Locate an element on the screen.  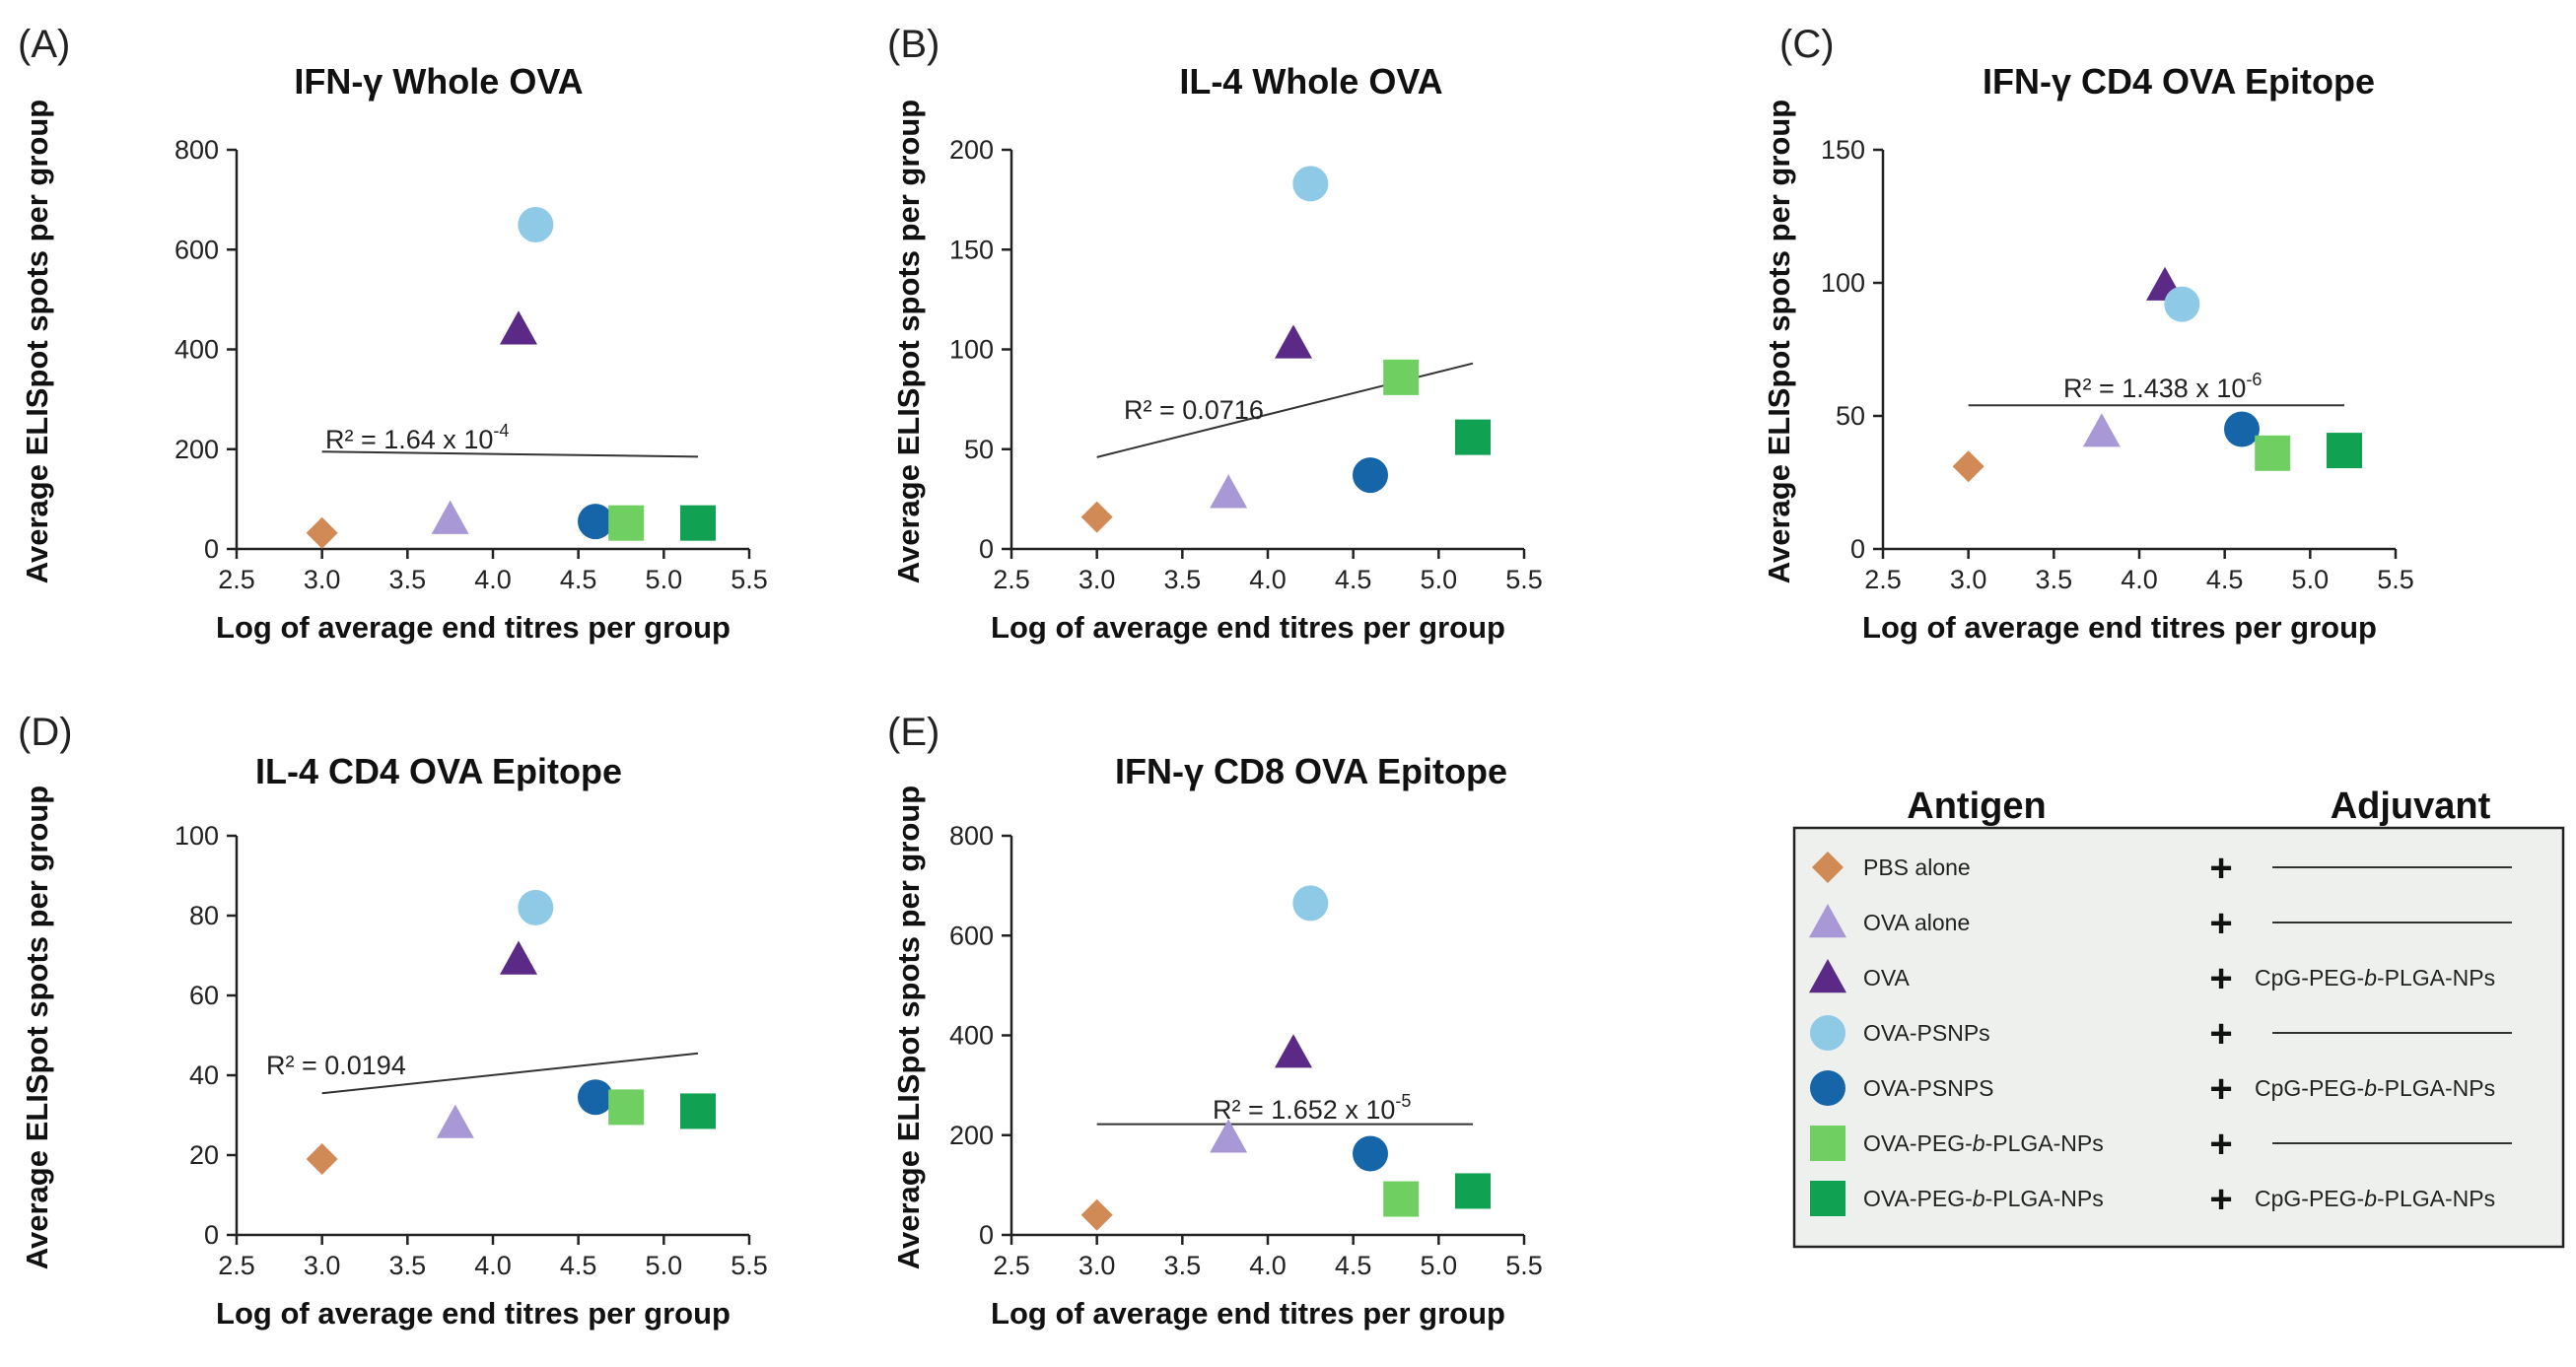
legend-antigen: PBS alone is located at coordinates (1917, 867).